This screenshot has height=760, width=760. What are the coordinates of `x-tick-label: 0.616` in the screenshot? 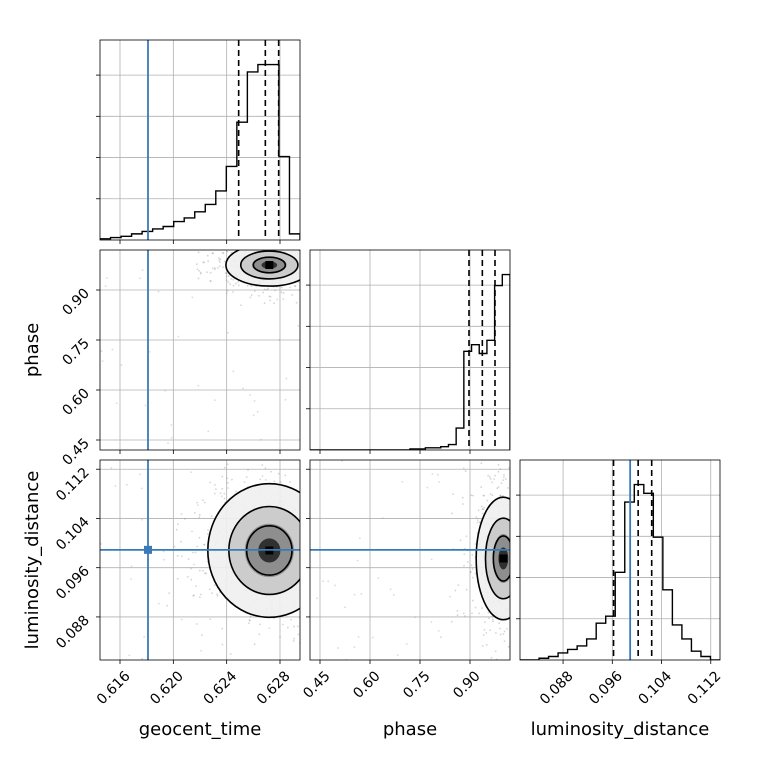 It's located at (114, 688).